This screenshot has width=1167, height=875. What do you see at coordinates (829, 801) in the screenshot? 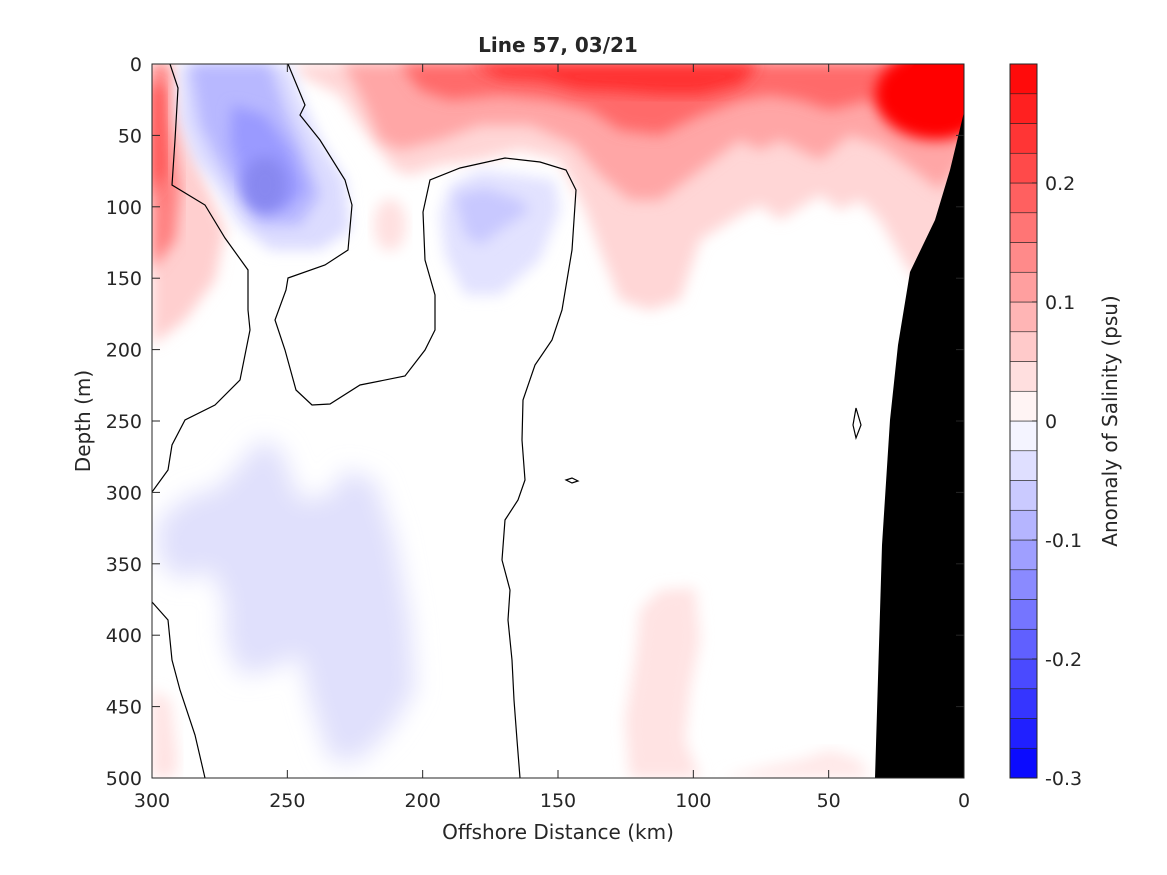
I see `x-tick-label: 50` at bounding box center [829, 801].